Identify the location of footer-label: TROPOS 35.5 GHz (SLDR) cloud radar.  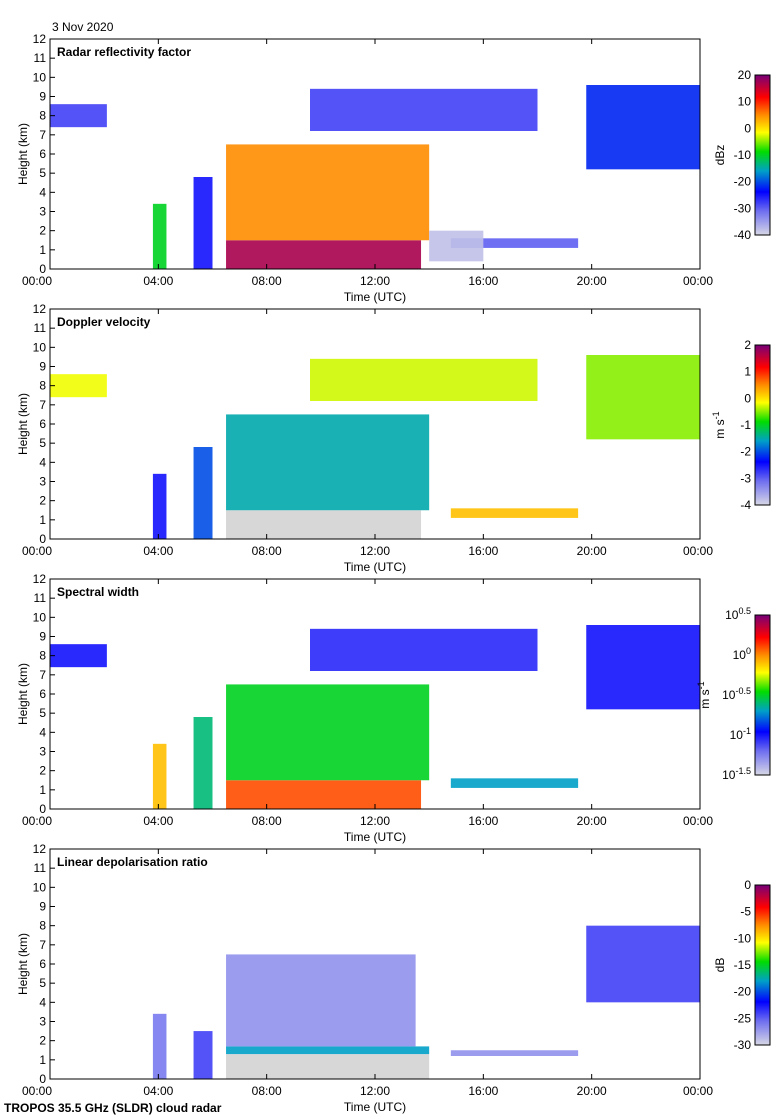
(113, 1108).